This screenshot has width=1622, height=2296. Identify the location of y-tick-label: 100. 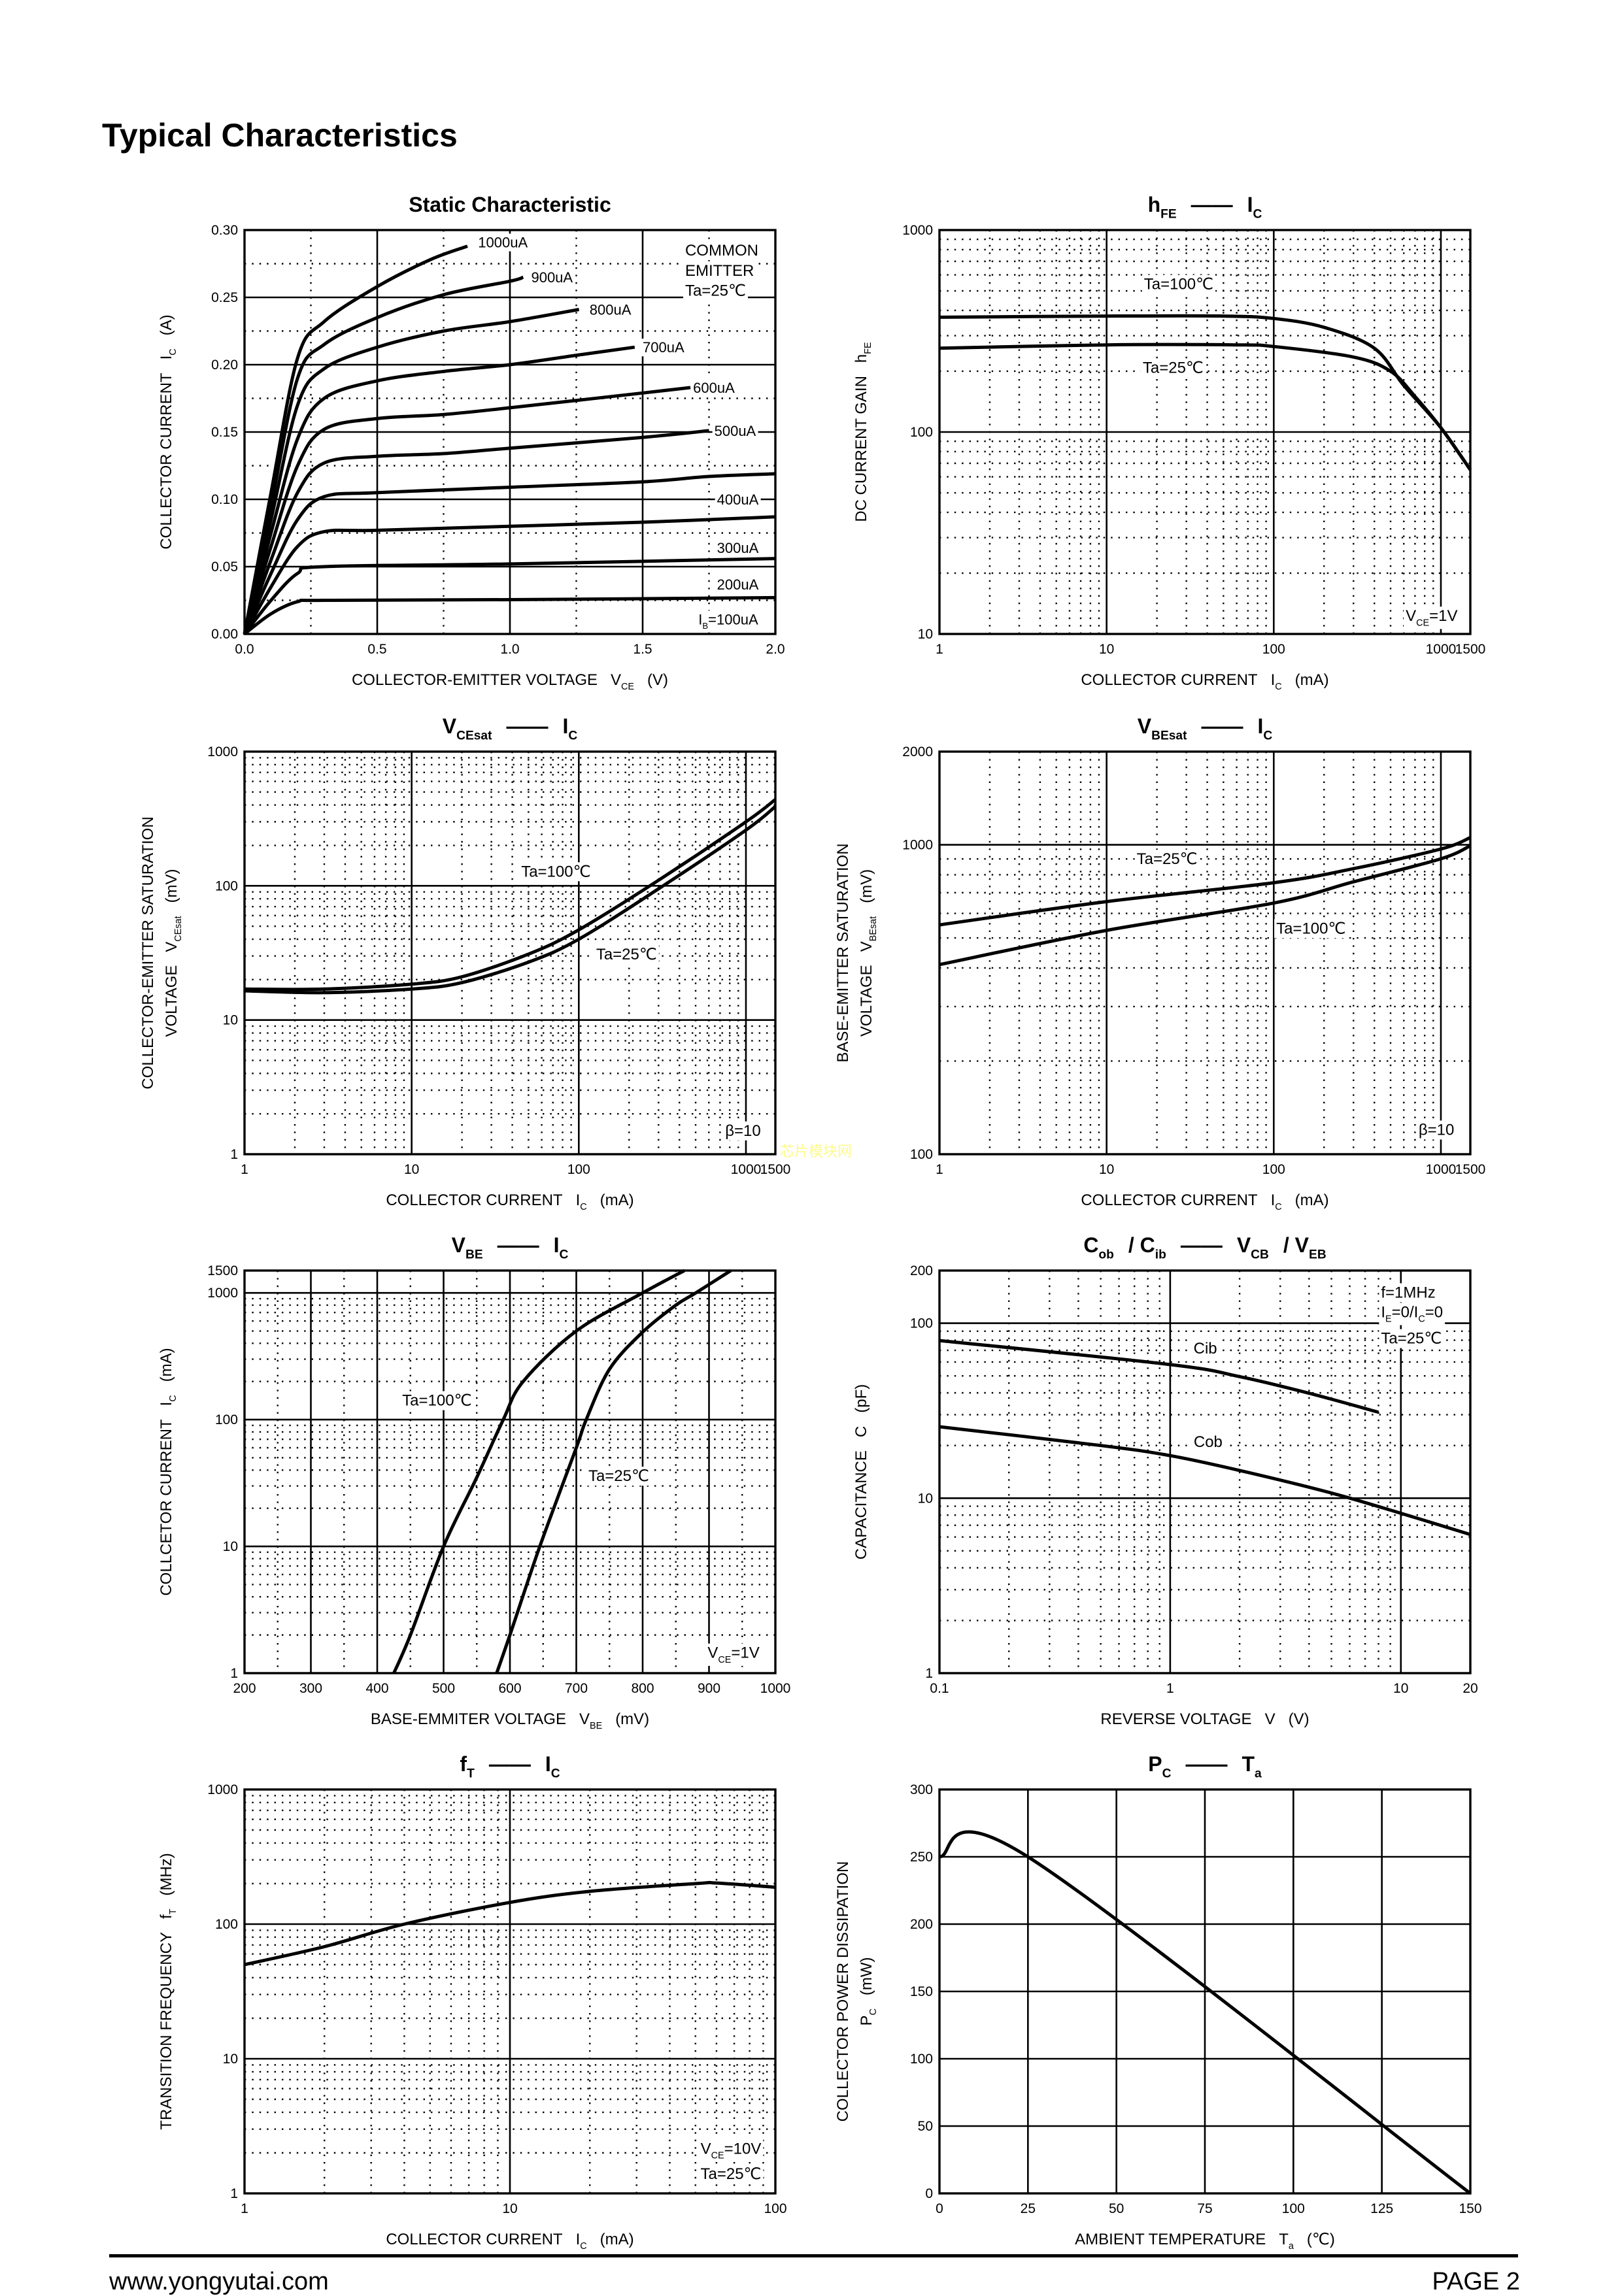
(921, 2059).